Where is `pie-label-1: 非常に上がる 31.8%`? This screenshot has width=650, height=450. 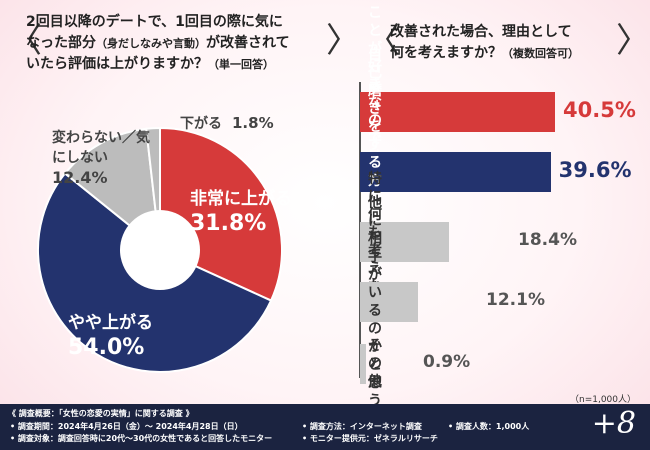
pie-label-1: 非常に上がる 31.8% is located at coordinates (241, 212).